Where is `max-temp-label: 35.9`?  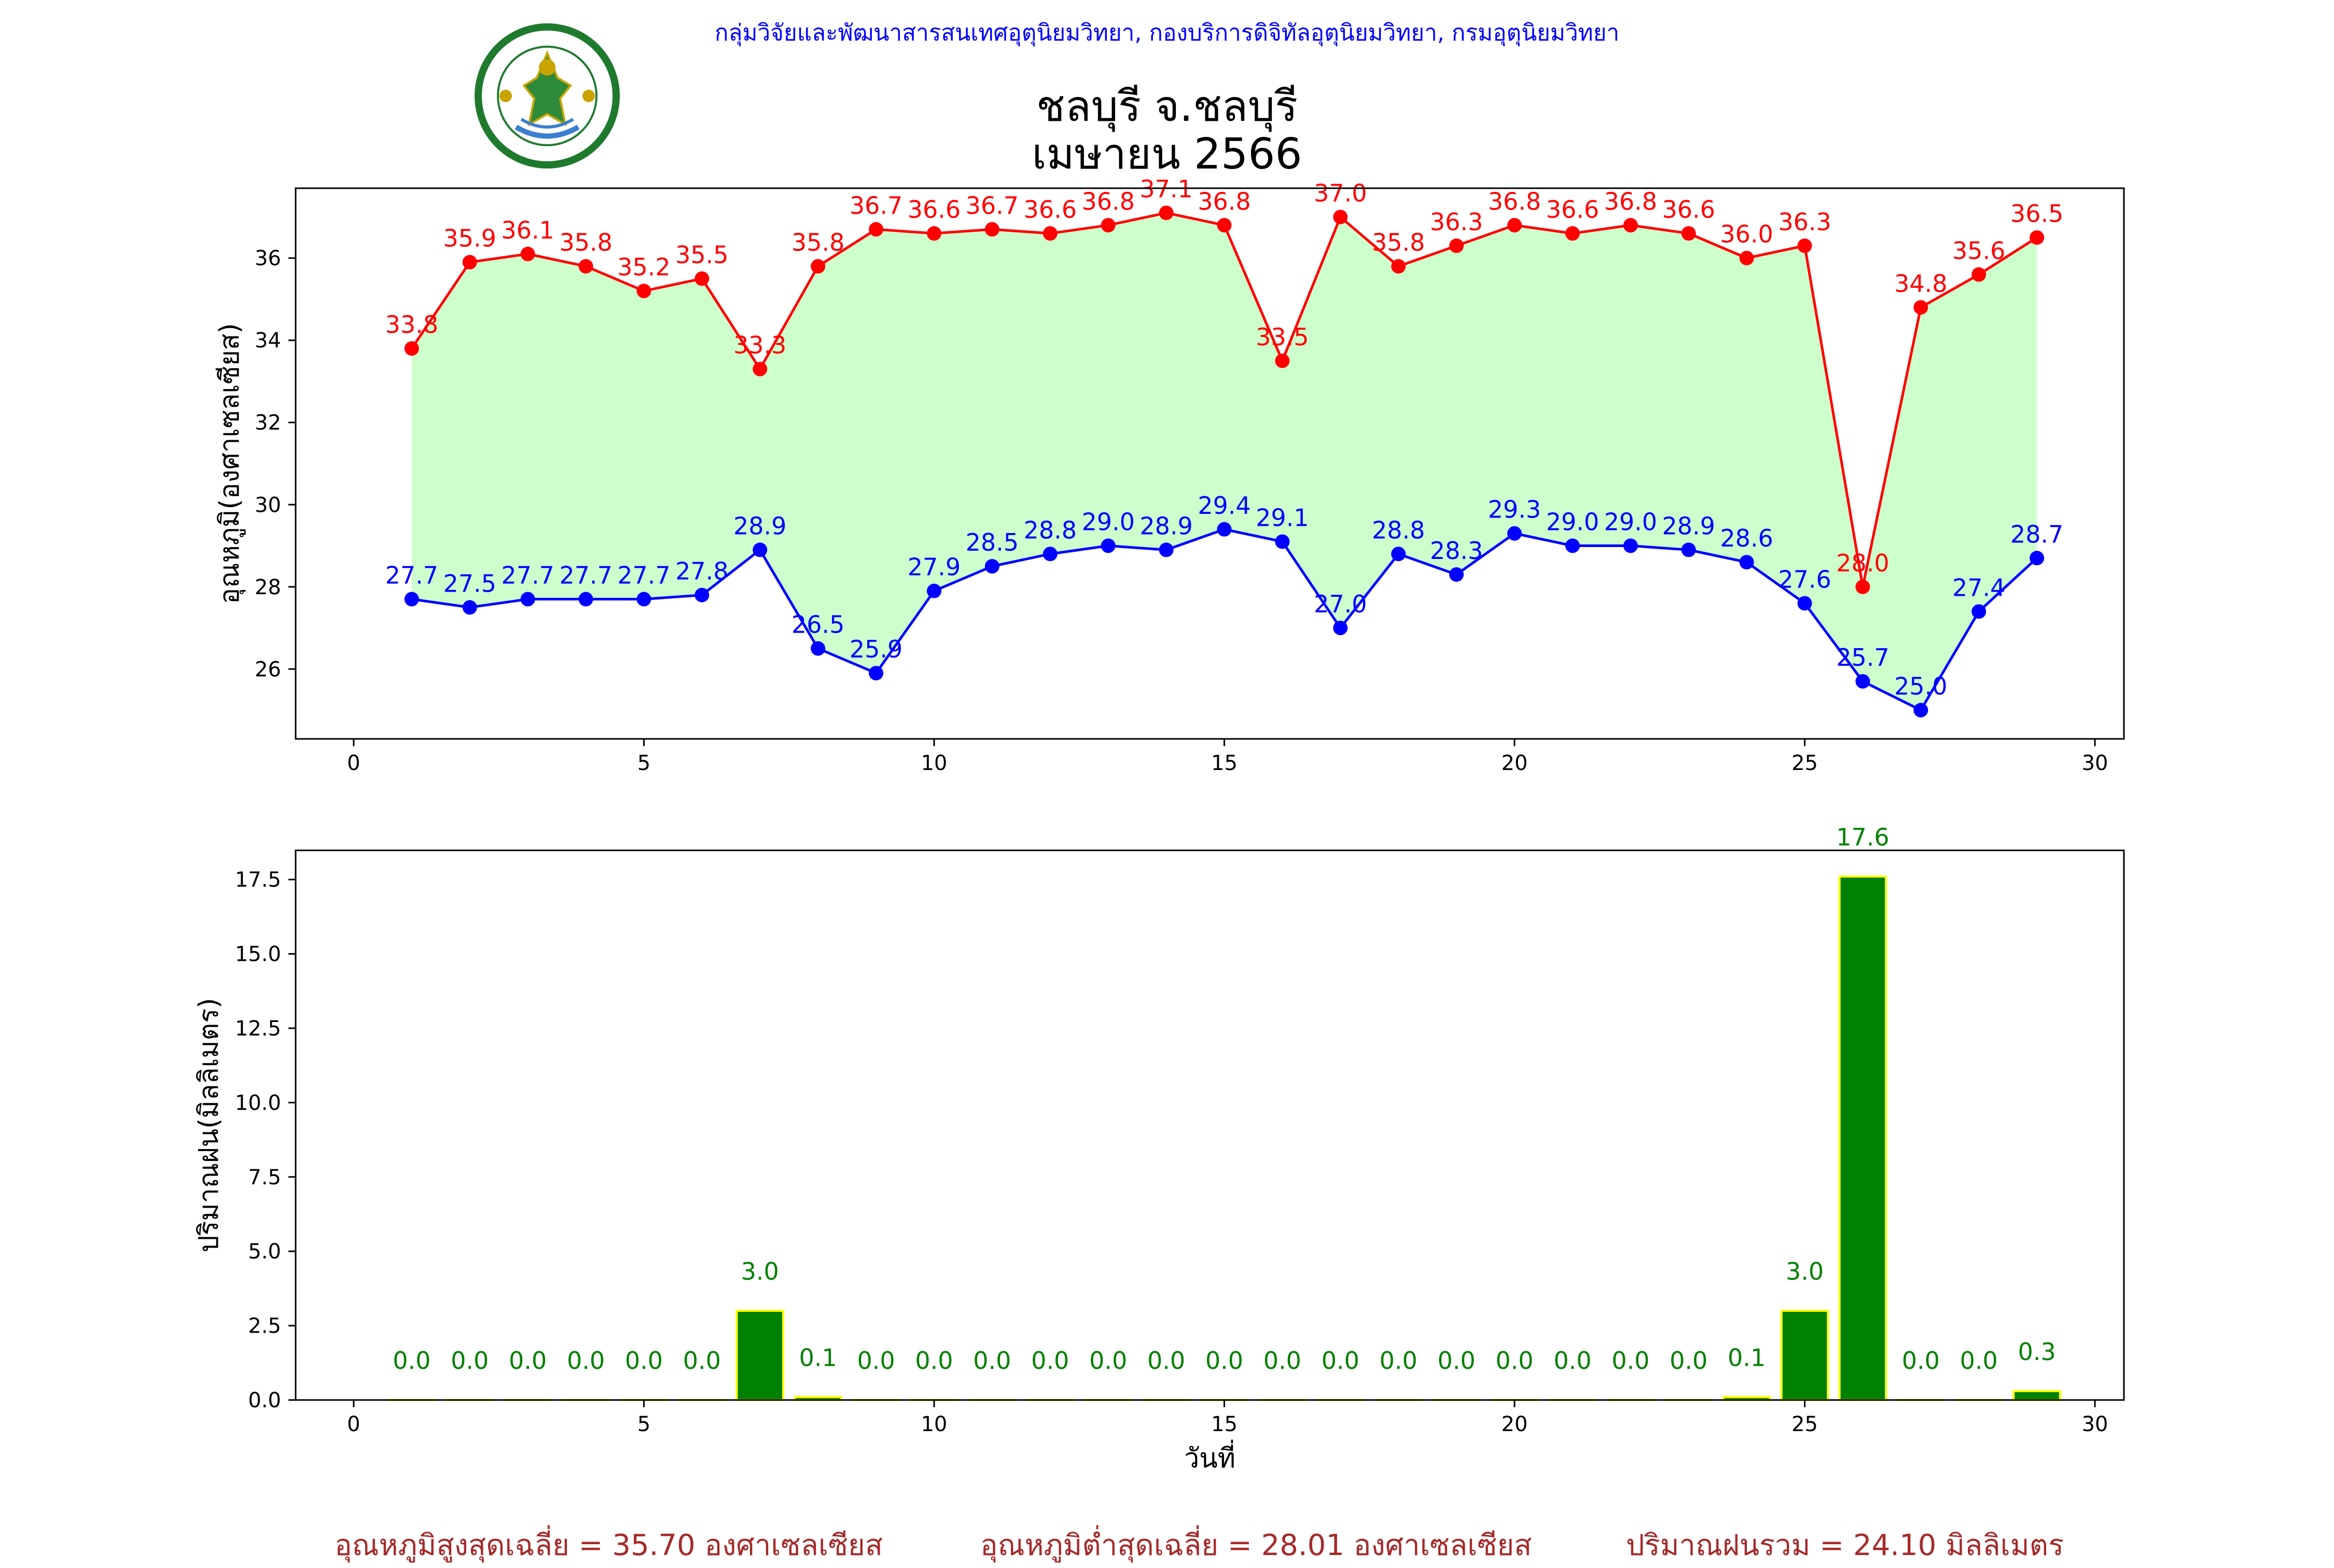
max-temp-label: 35.9 is located at coordinates (469, 239).